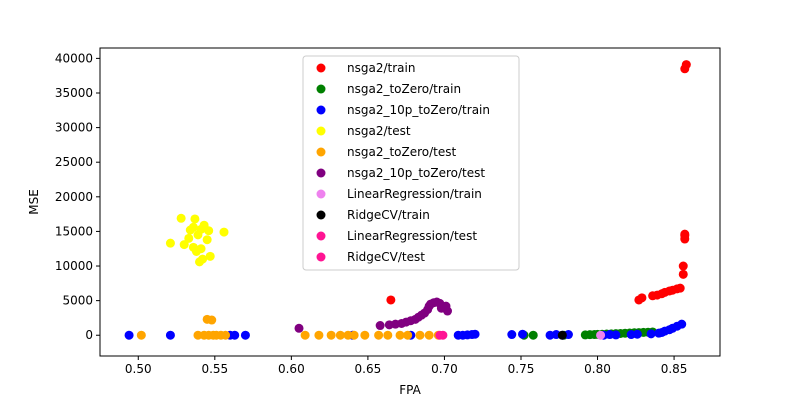  What do you see at coordinates (379, 131) in the screenshot?
I see `legend-entry: nsga2/test` at bounding box center [379, 131].